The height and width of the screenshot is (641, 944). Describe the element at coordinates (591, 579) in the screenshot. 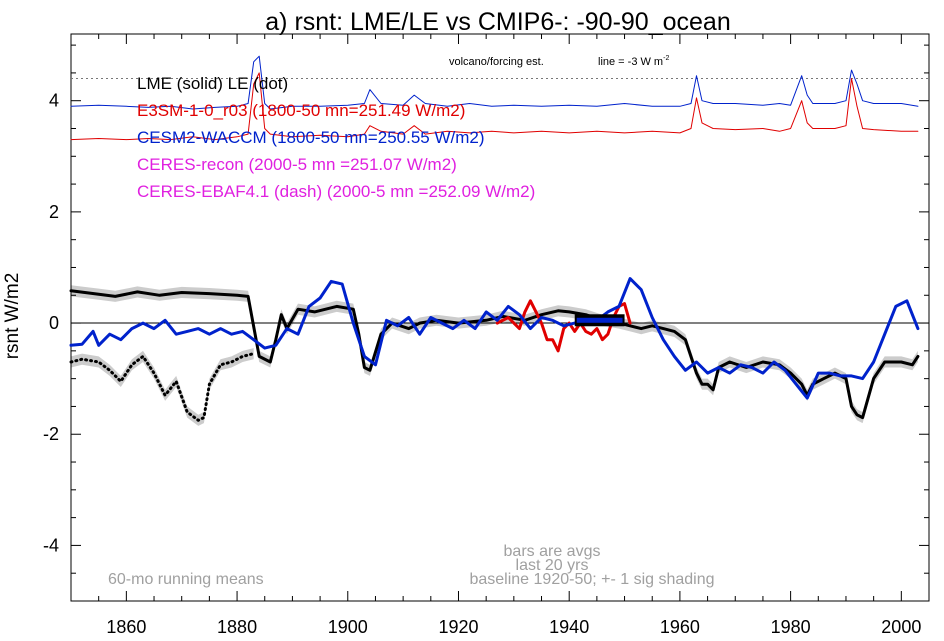

I see `baseline-note: baseline 1920-50; +- 1 sig shading` at that location.